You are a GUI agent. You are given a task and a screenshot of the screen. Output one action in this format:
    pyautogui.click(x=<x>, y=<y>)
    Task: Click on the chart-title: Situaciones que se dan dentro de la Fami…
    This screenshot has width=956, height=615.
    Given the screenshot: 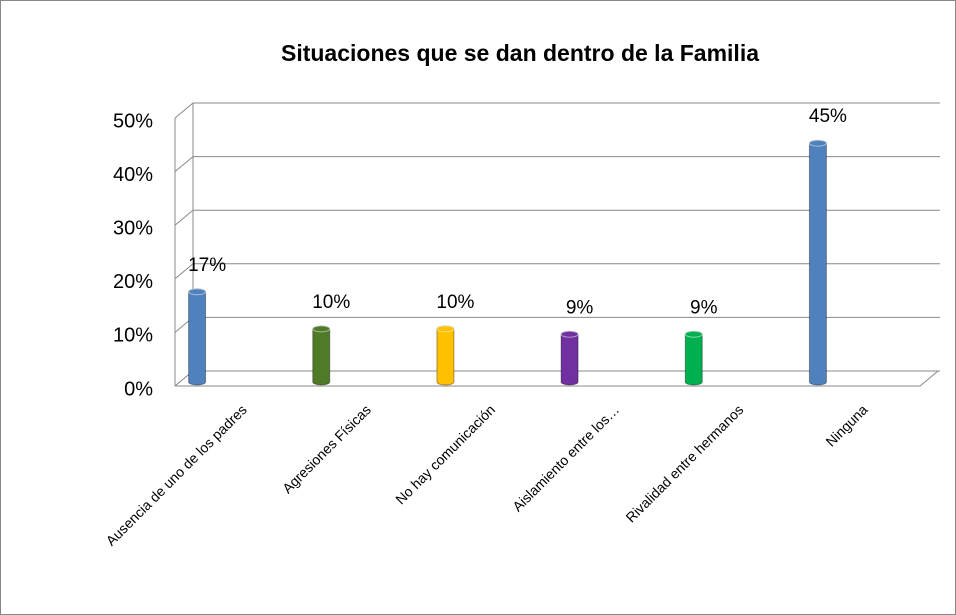 What is the action you would take?
    pyautogui.click(x=520, y=53)
    